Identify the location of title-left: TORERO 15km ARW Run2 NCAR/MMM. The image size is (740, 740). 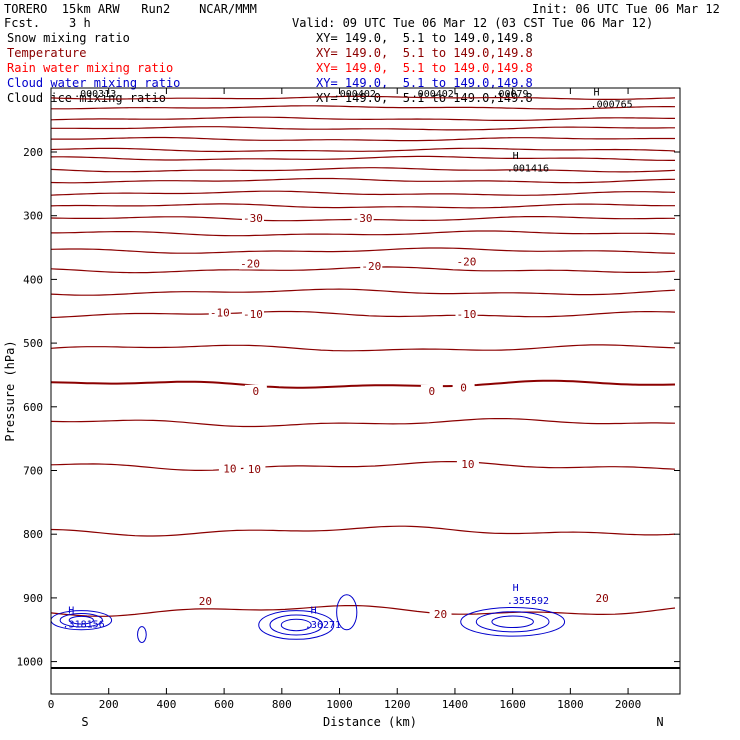
(130, 9).